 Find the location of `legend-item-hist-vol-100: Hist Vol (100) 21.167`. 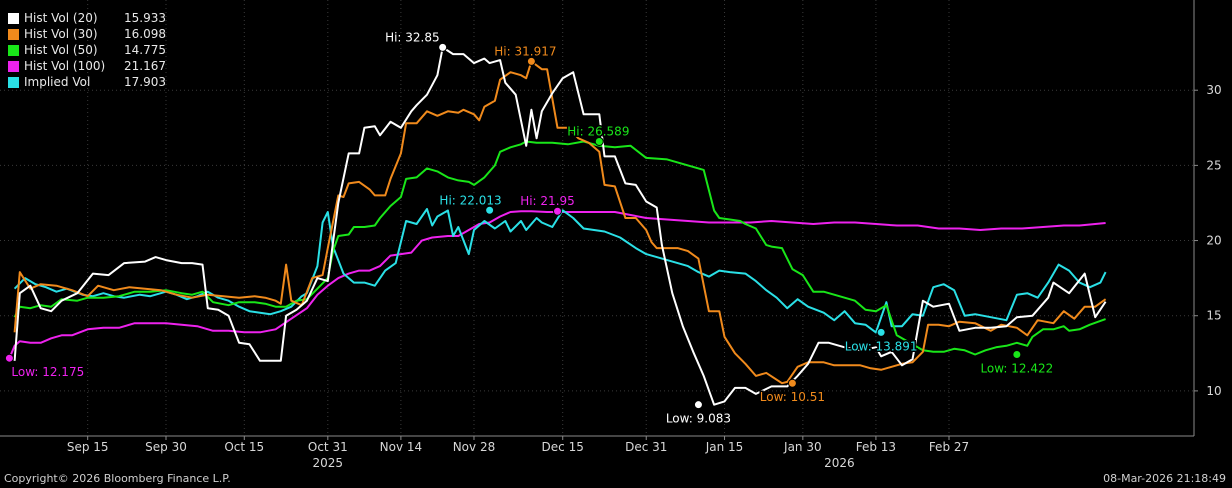

legend-item-hist-vol-100: Hist Vol (100) 21.167 is located at coordinates (87, 66).